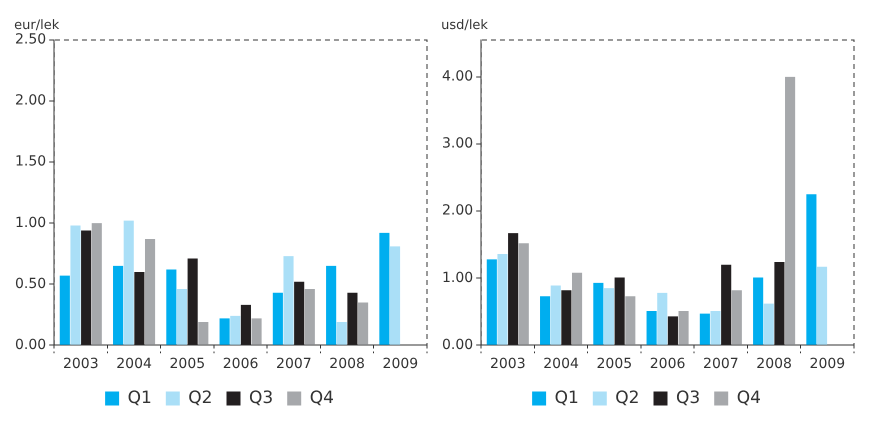  What do you see at coordinates (37, 25) in the screenshot?
I see `y-axis-title: eur/lek` at bounding box center [37, 25].